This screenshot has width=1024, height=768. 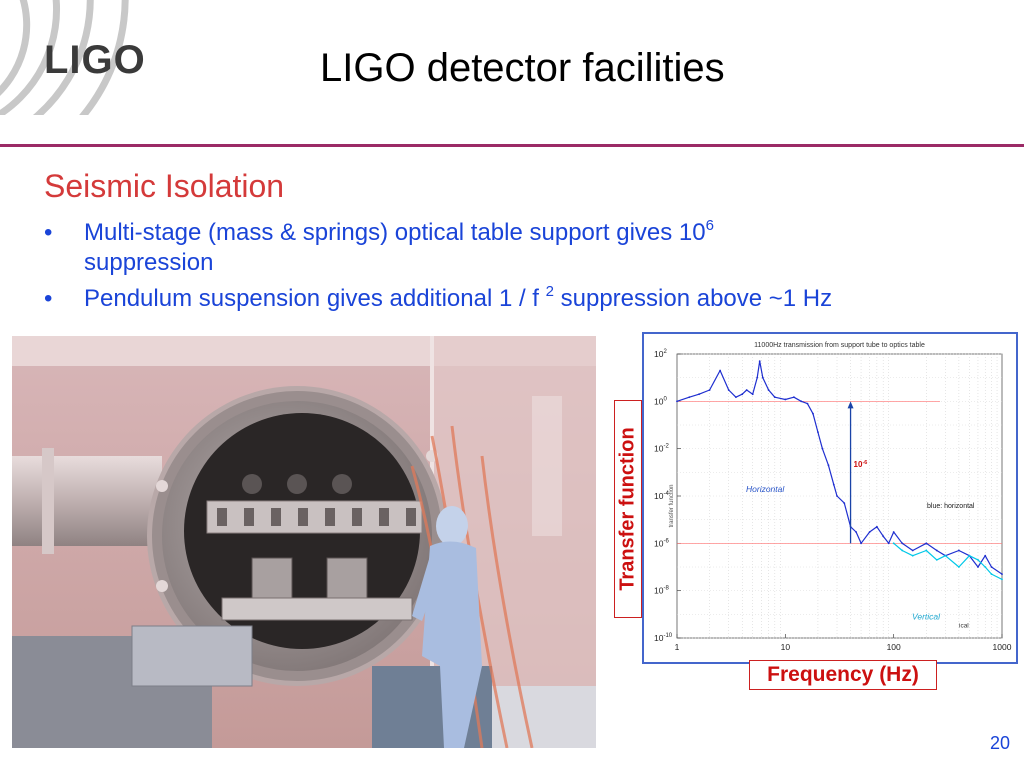 I want to click on y-tick-label: 10⁰, so click(x=660, y=401).